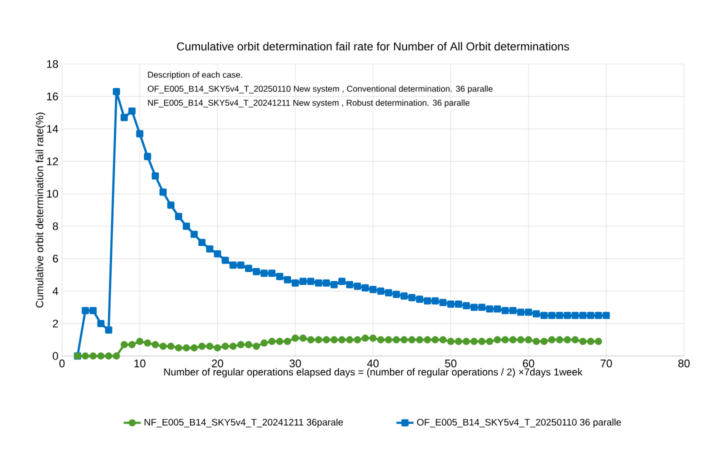 The image size is (704, 464). Describe the element at coordinates (309, 104) in the screenshot. I see `annotation: NF_E005_B14_SKY5v4_T_20241211 New system , Robust determination. 36 paralle` at that location.